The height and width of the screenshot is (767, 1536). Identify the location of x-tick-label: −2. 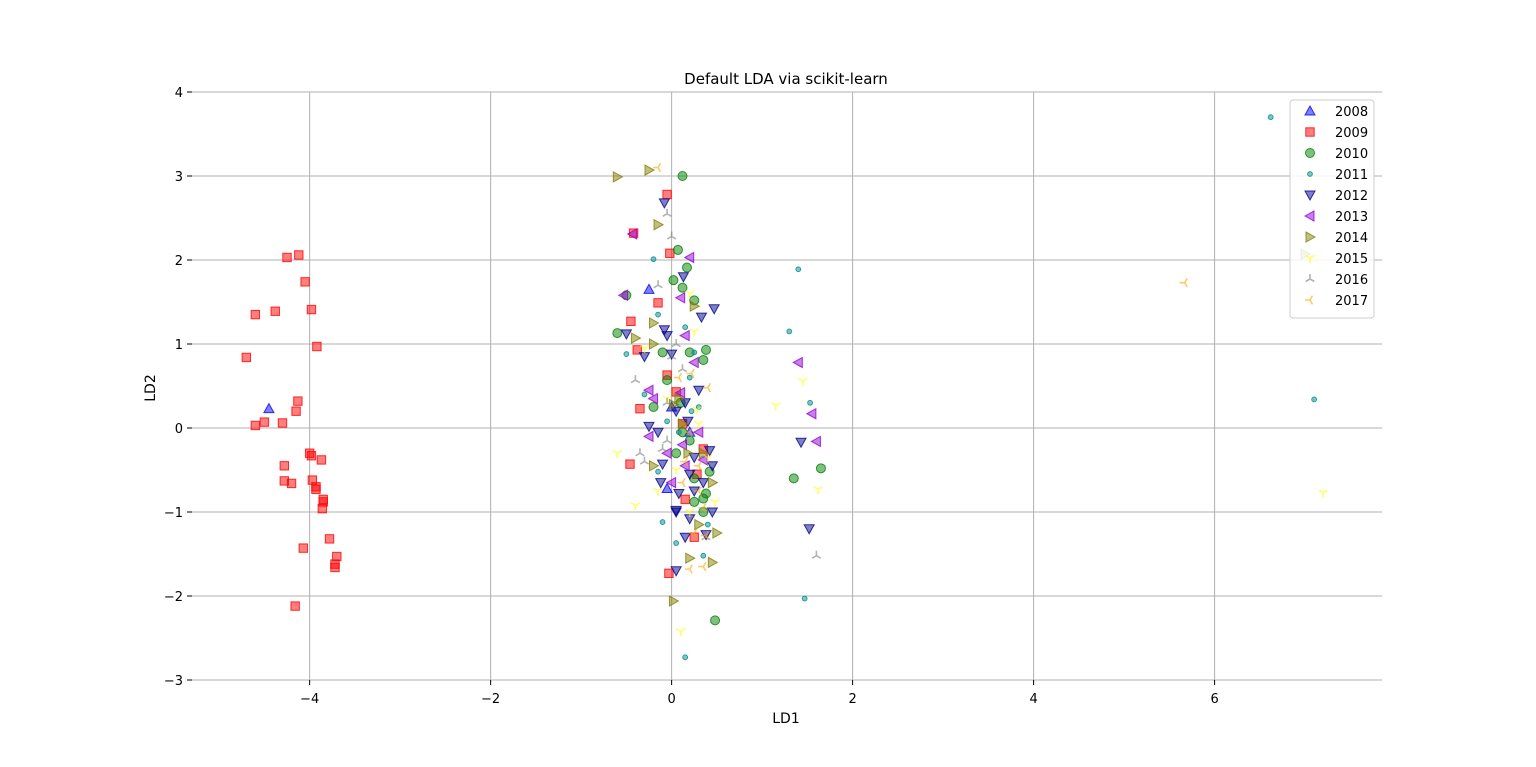
(490, 699).